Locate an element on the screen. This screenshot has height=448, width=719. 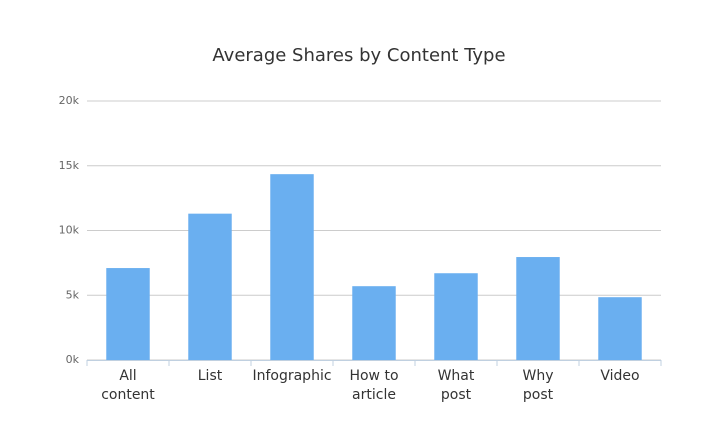
chart-title: Average Shares by Content Type is located at coordinates (358, 55).